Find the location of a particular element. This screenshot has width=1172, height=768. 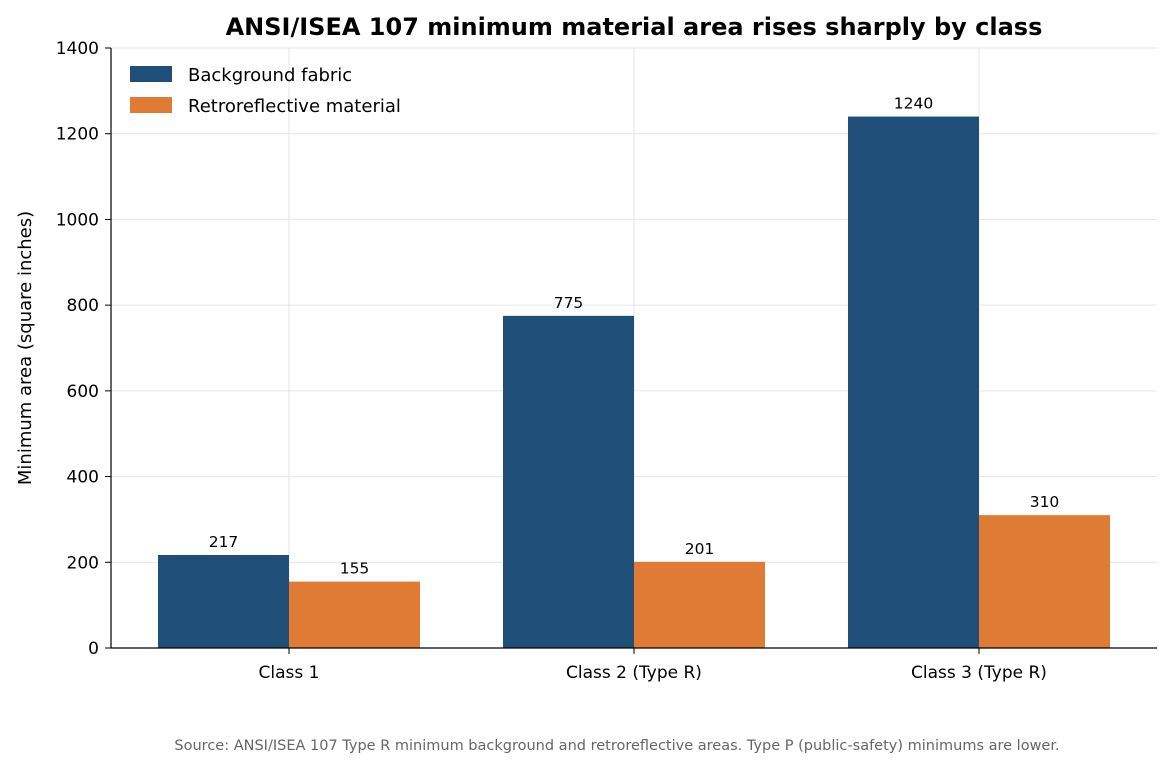

y-tick-label: 1400 is located at coordinates (77, 49).